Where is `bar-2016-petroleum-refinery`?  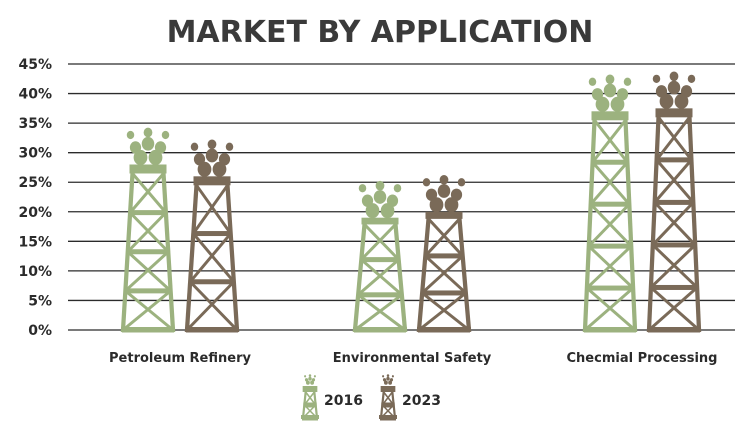 bar-2016-petroleum-refinery is located at coordinates (148, 230).